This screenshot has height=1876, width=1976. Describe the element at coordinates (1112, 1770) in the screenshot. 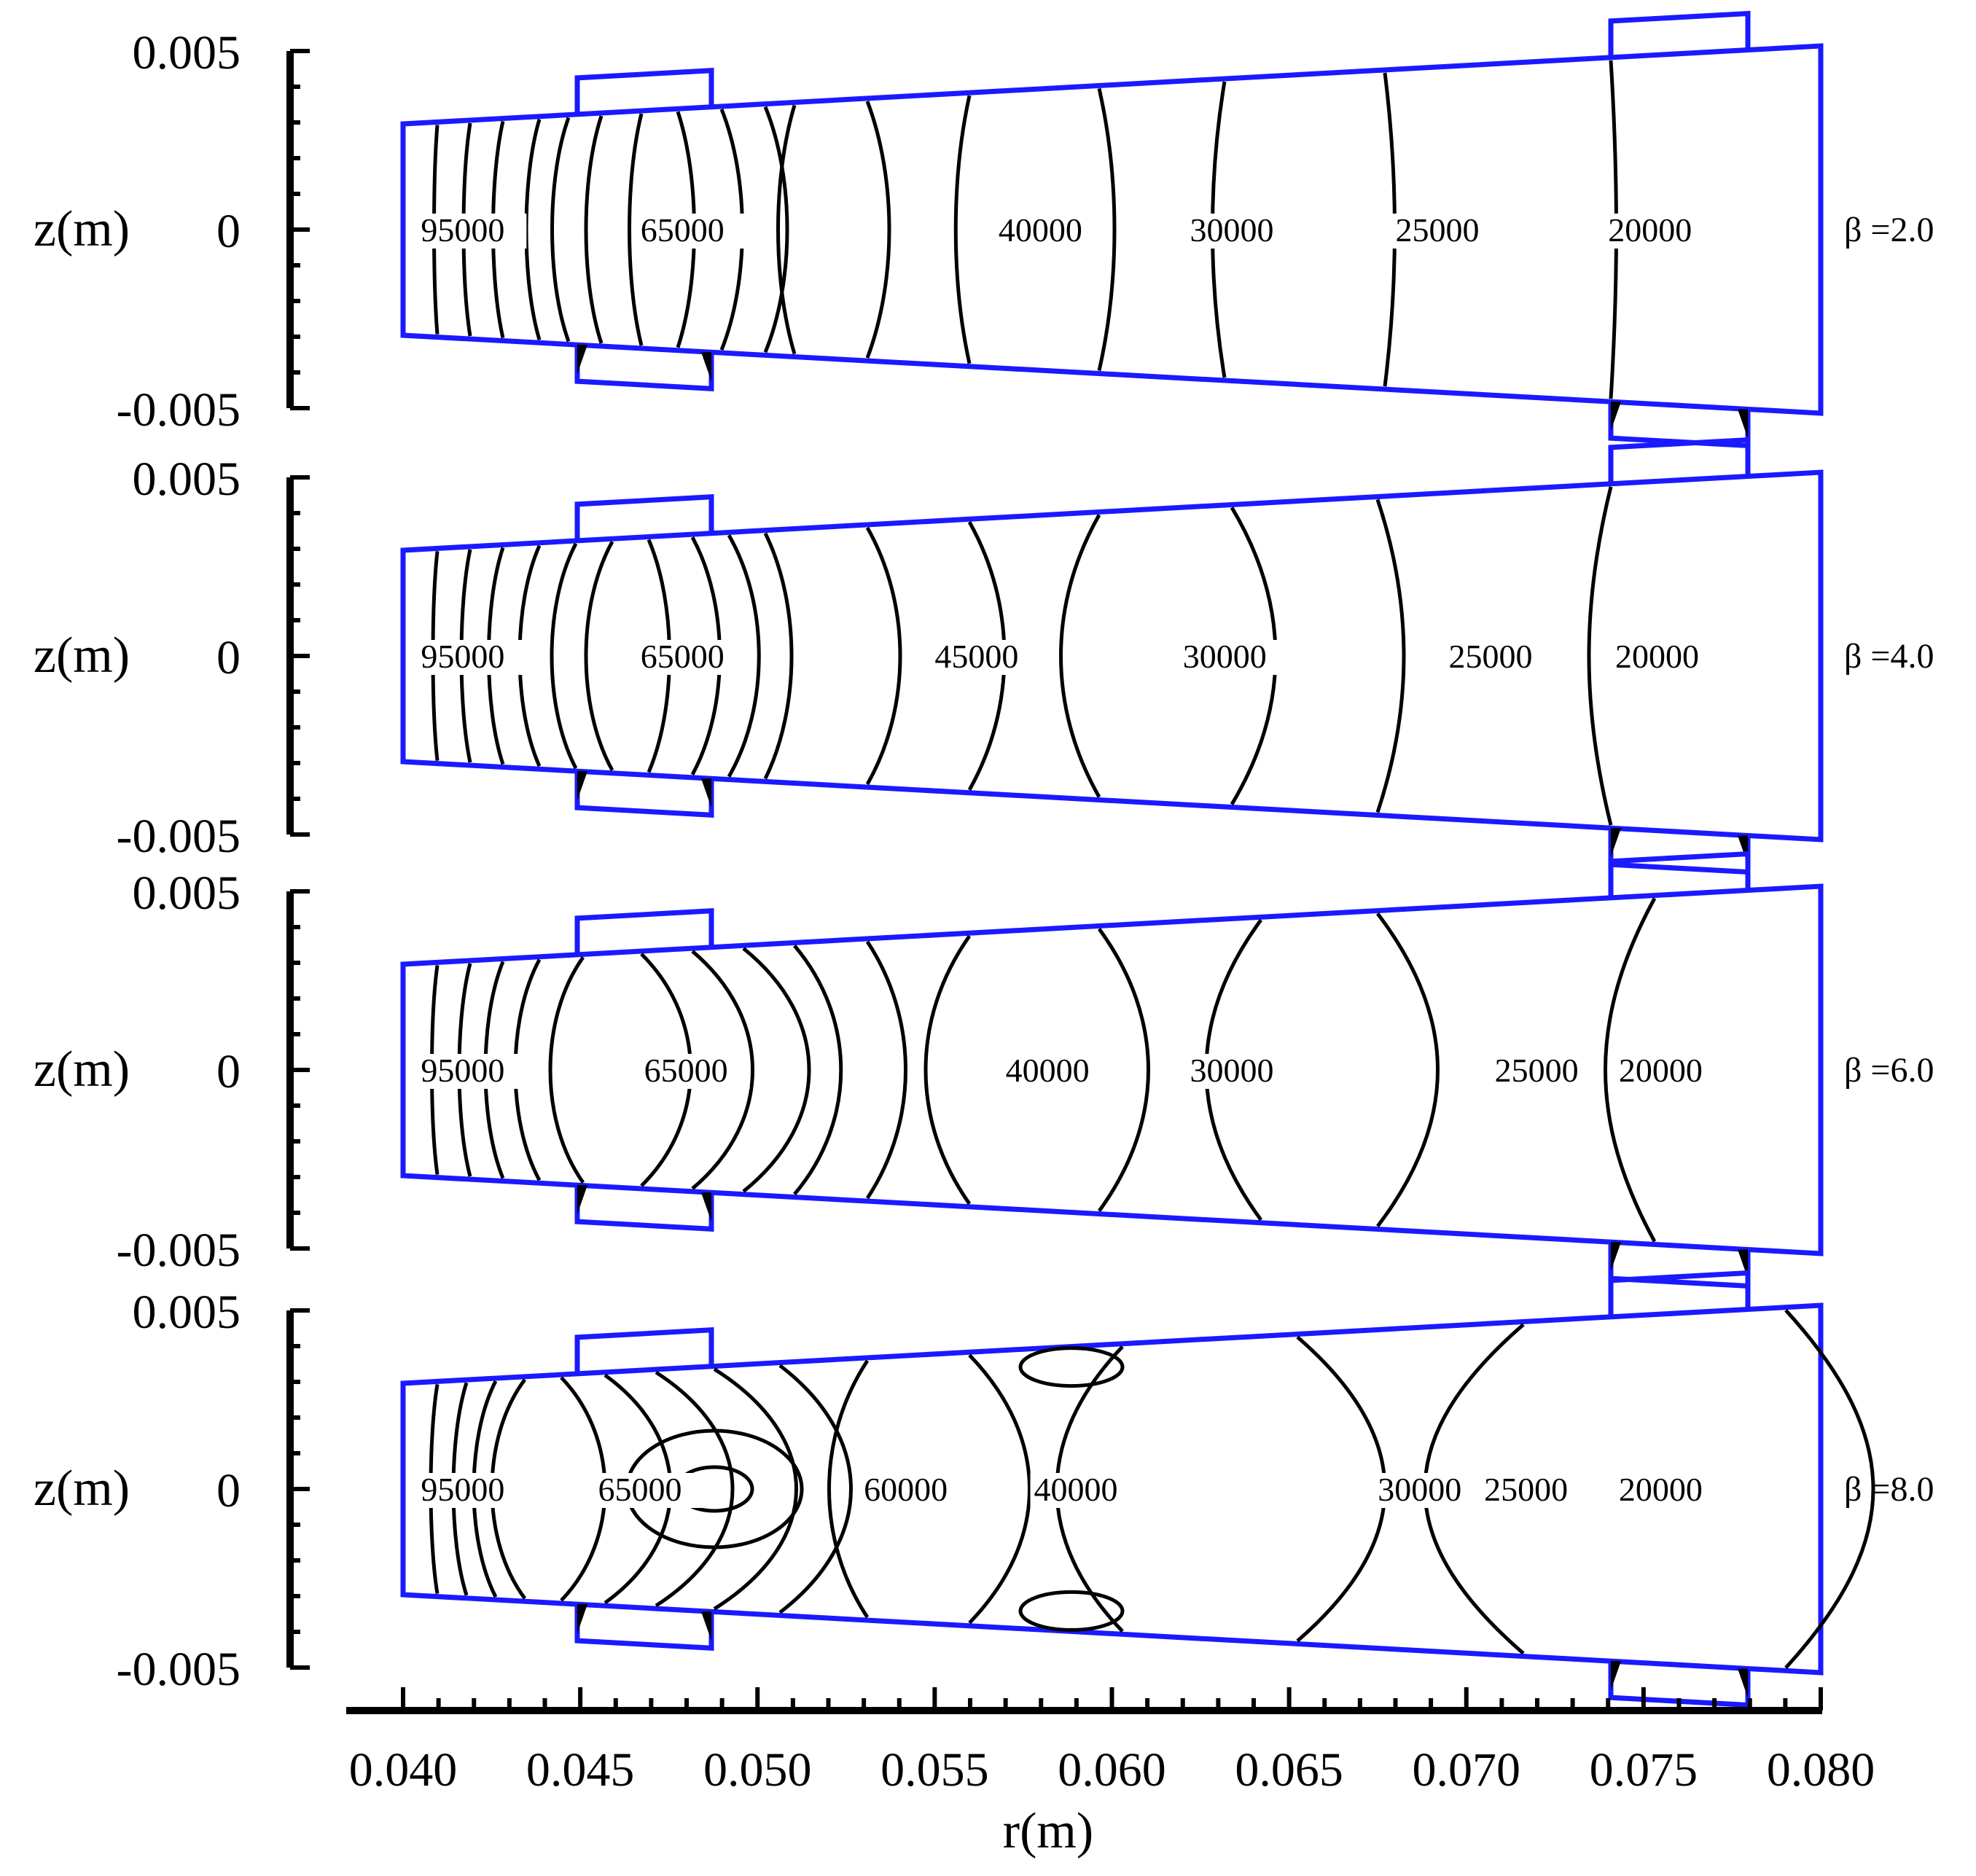

I see `r-tick-label: 0.060` at that location.